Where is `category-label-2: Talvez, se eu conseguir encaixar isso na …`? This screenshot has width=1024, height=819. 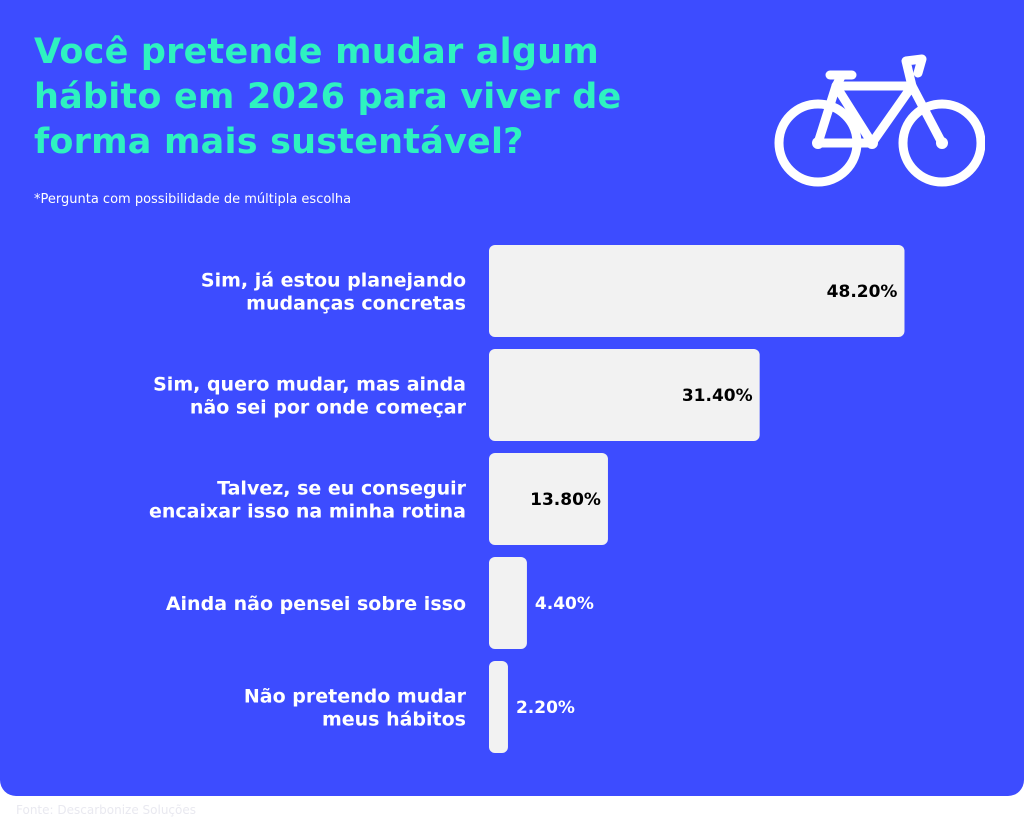
category-label-2: Talvez, se eu conseguir encaixar isso na … is located at coordinates (308, 500).